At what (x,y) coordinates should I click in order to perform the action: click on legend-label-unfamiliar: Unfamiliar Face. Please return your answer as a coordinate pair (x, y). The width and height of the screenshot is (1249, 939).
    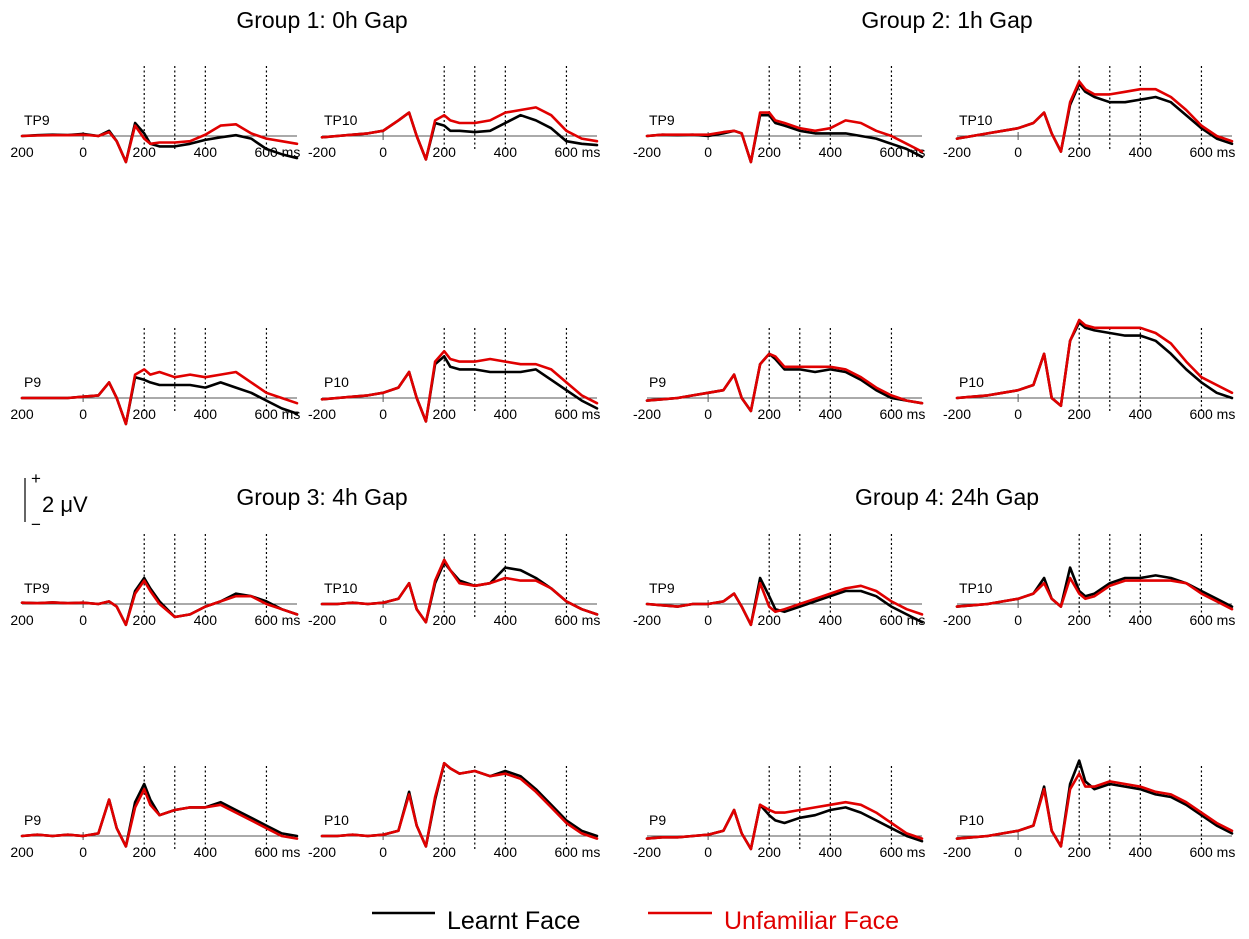
    Looking at the image, I should click on (811, 921).